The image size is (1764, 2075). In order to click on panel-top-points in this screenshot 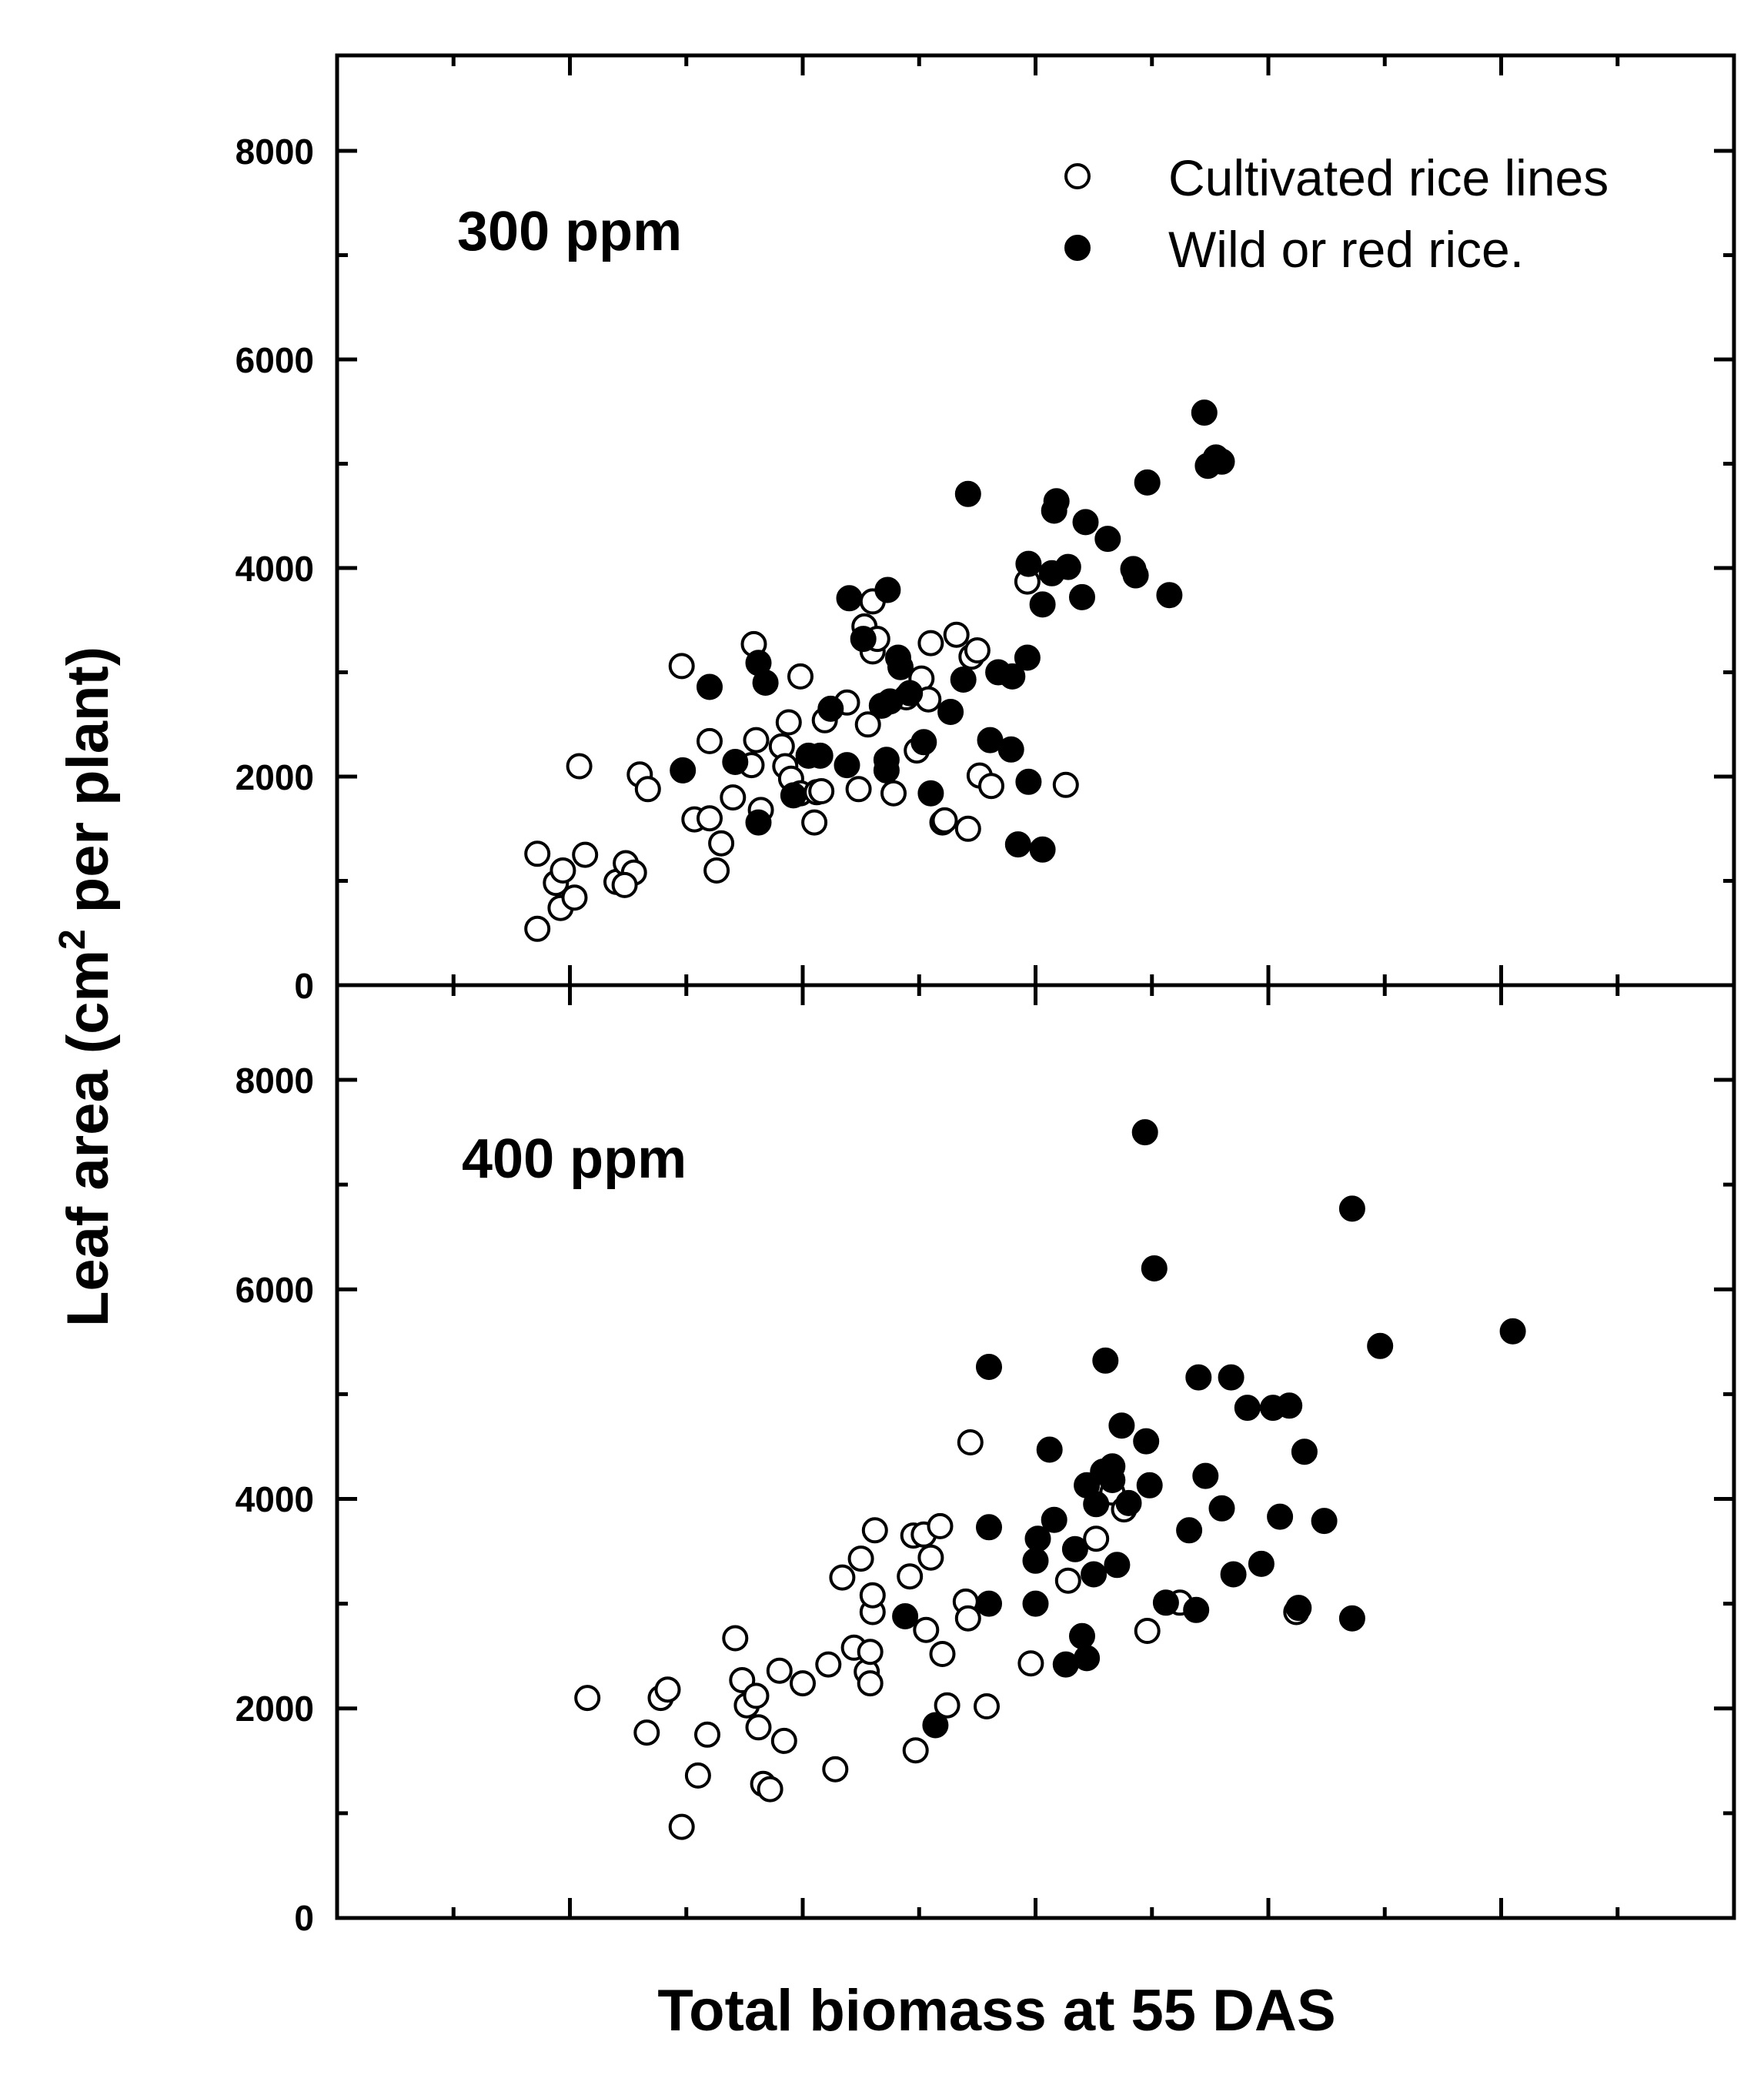, I will do `click(880, 670)`.